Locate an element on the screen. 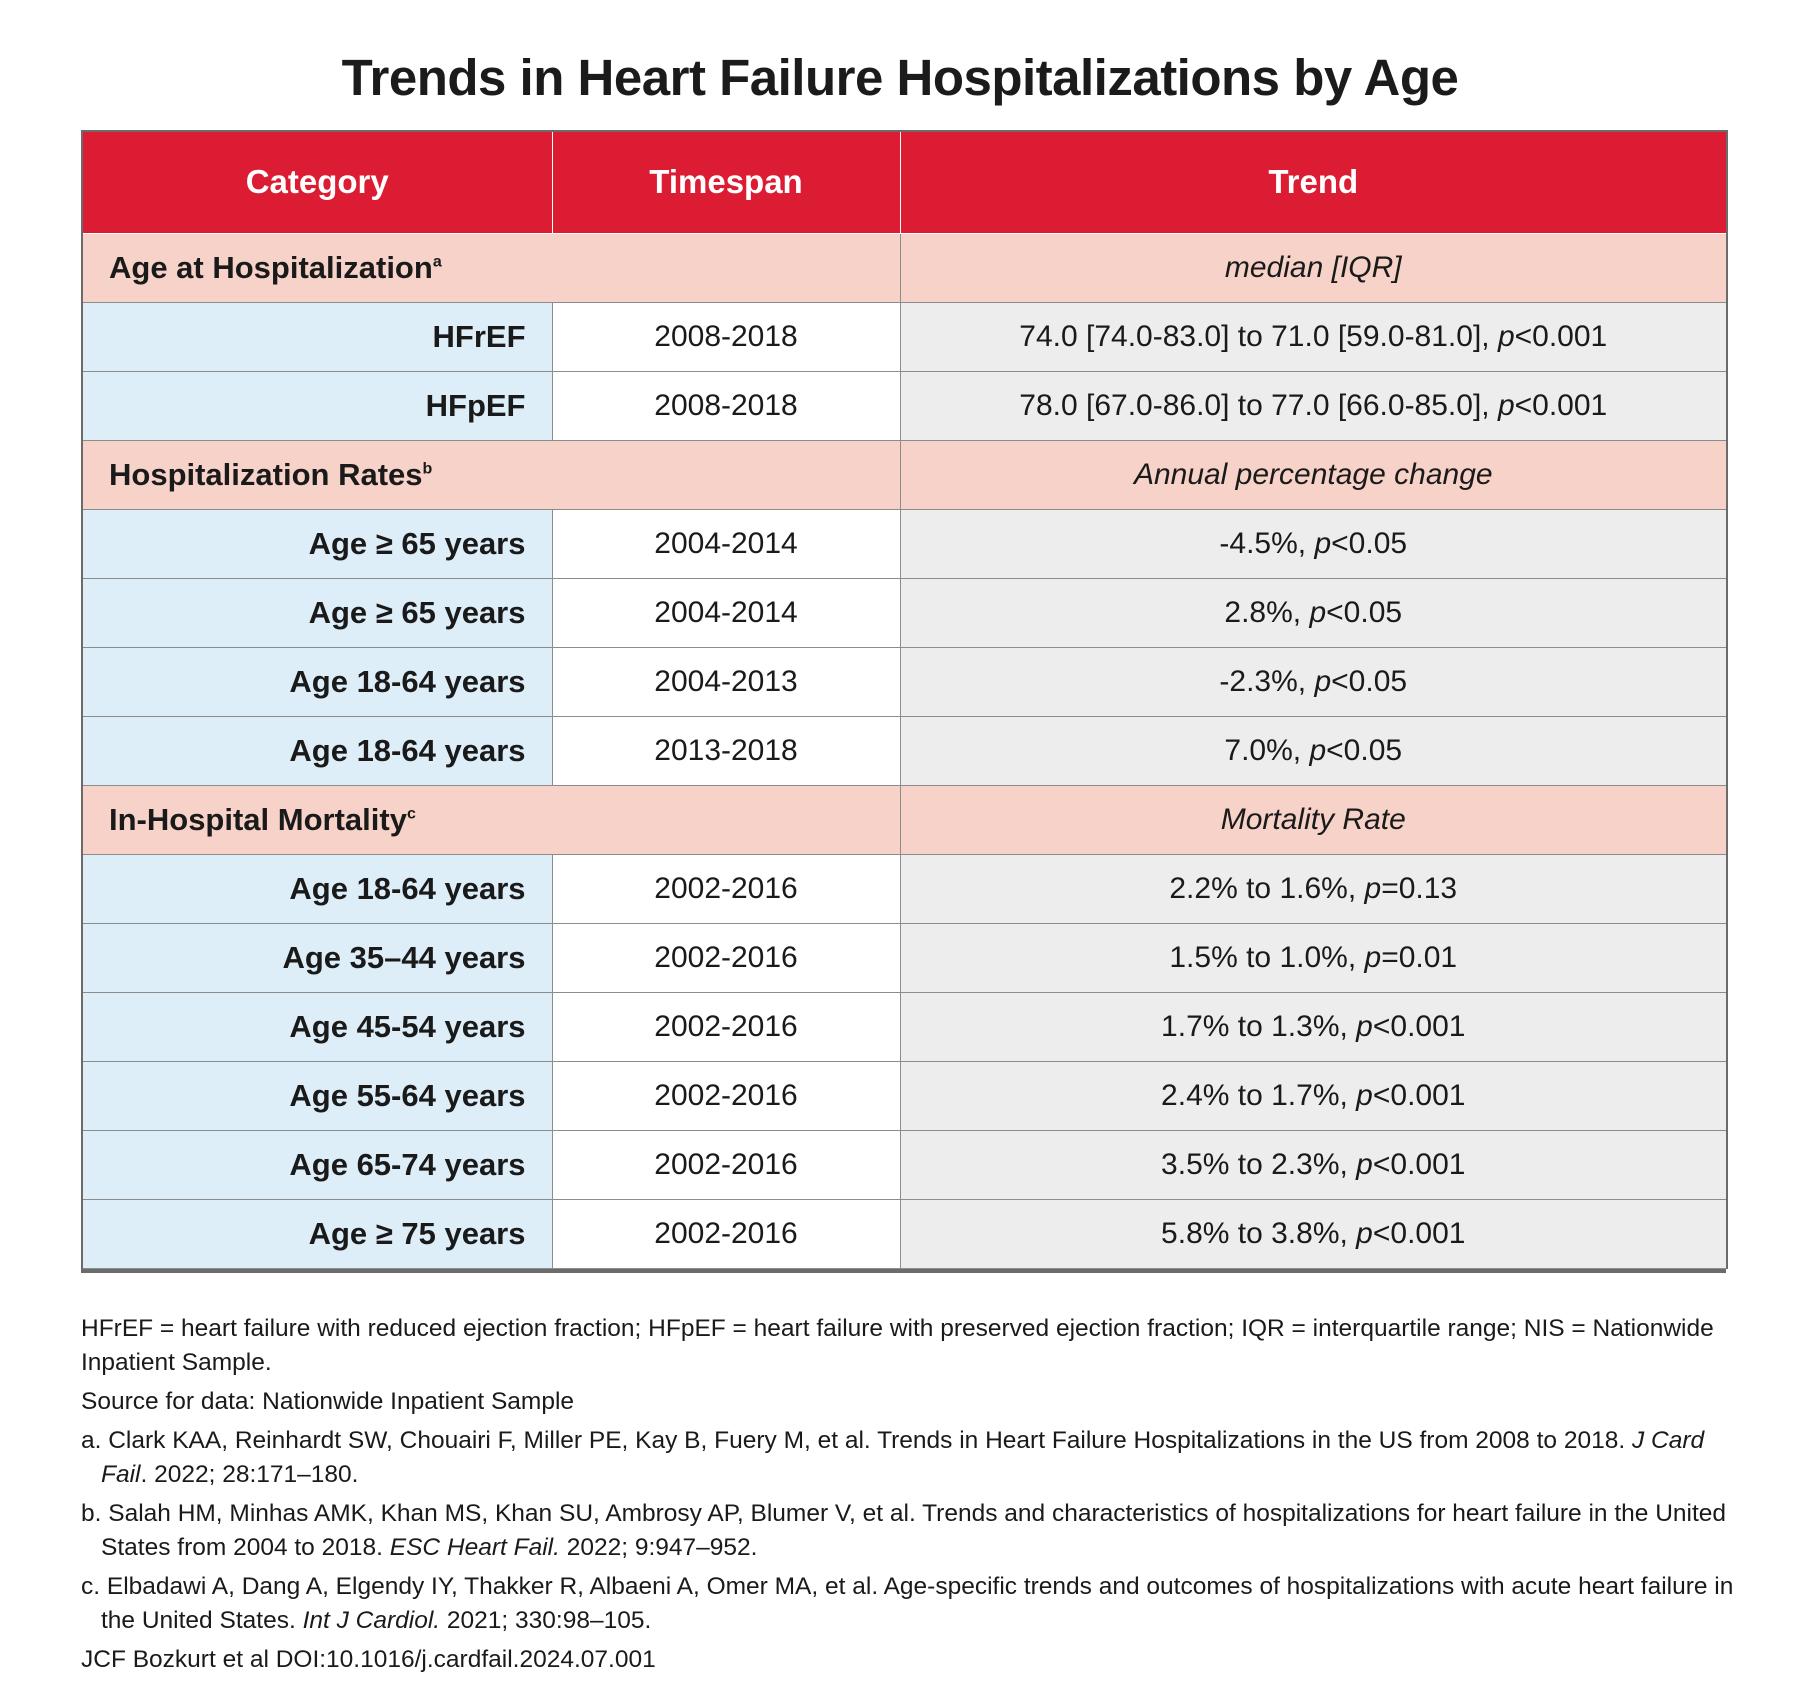 The image size is (1800, 1706). footnote-marker: c is located at coordinates (411, 814).